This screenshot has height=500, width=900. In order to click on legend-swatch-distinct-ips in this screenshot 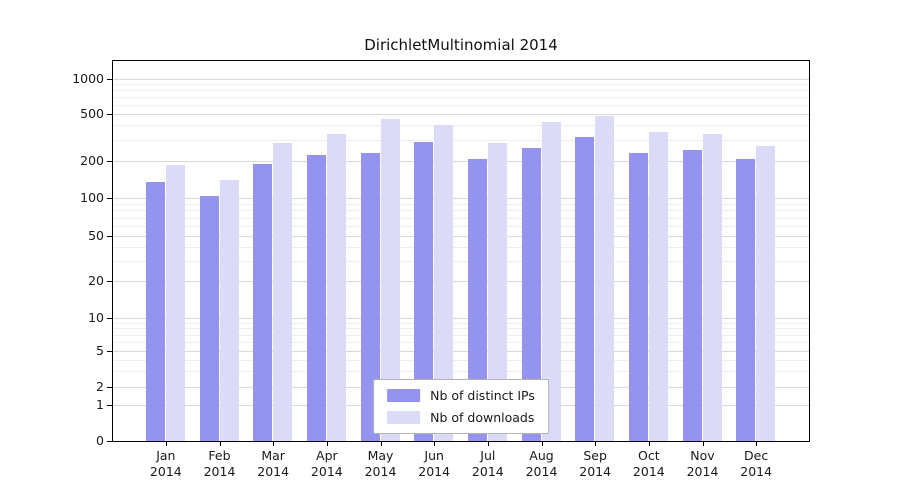, I will do `click(404, 395)`.